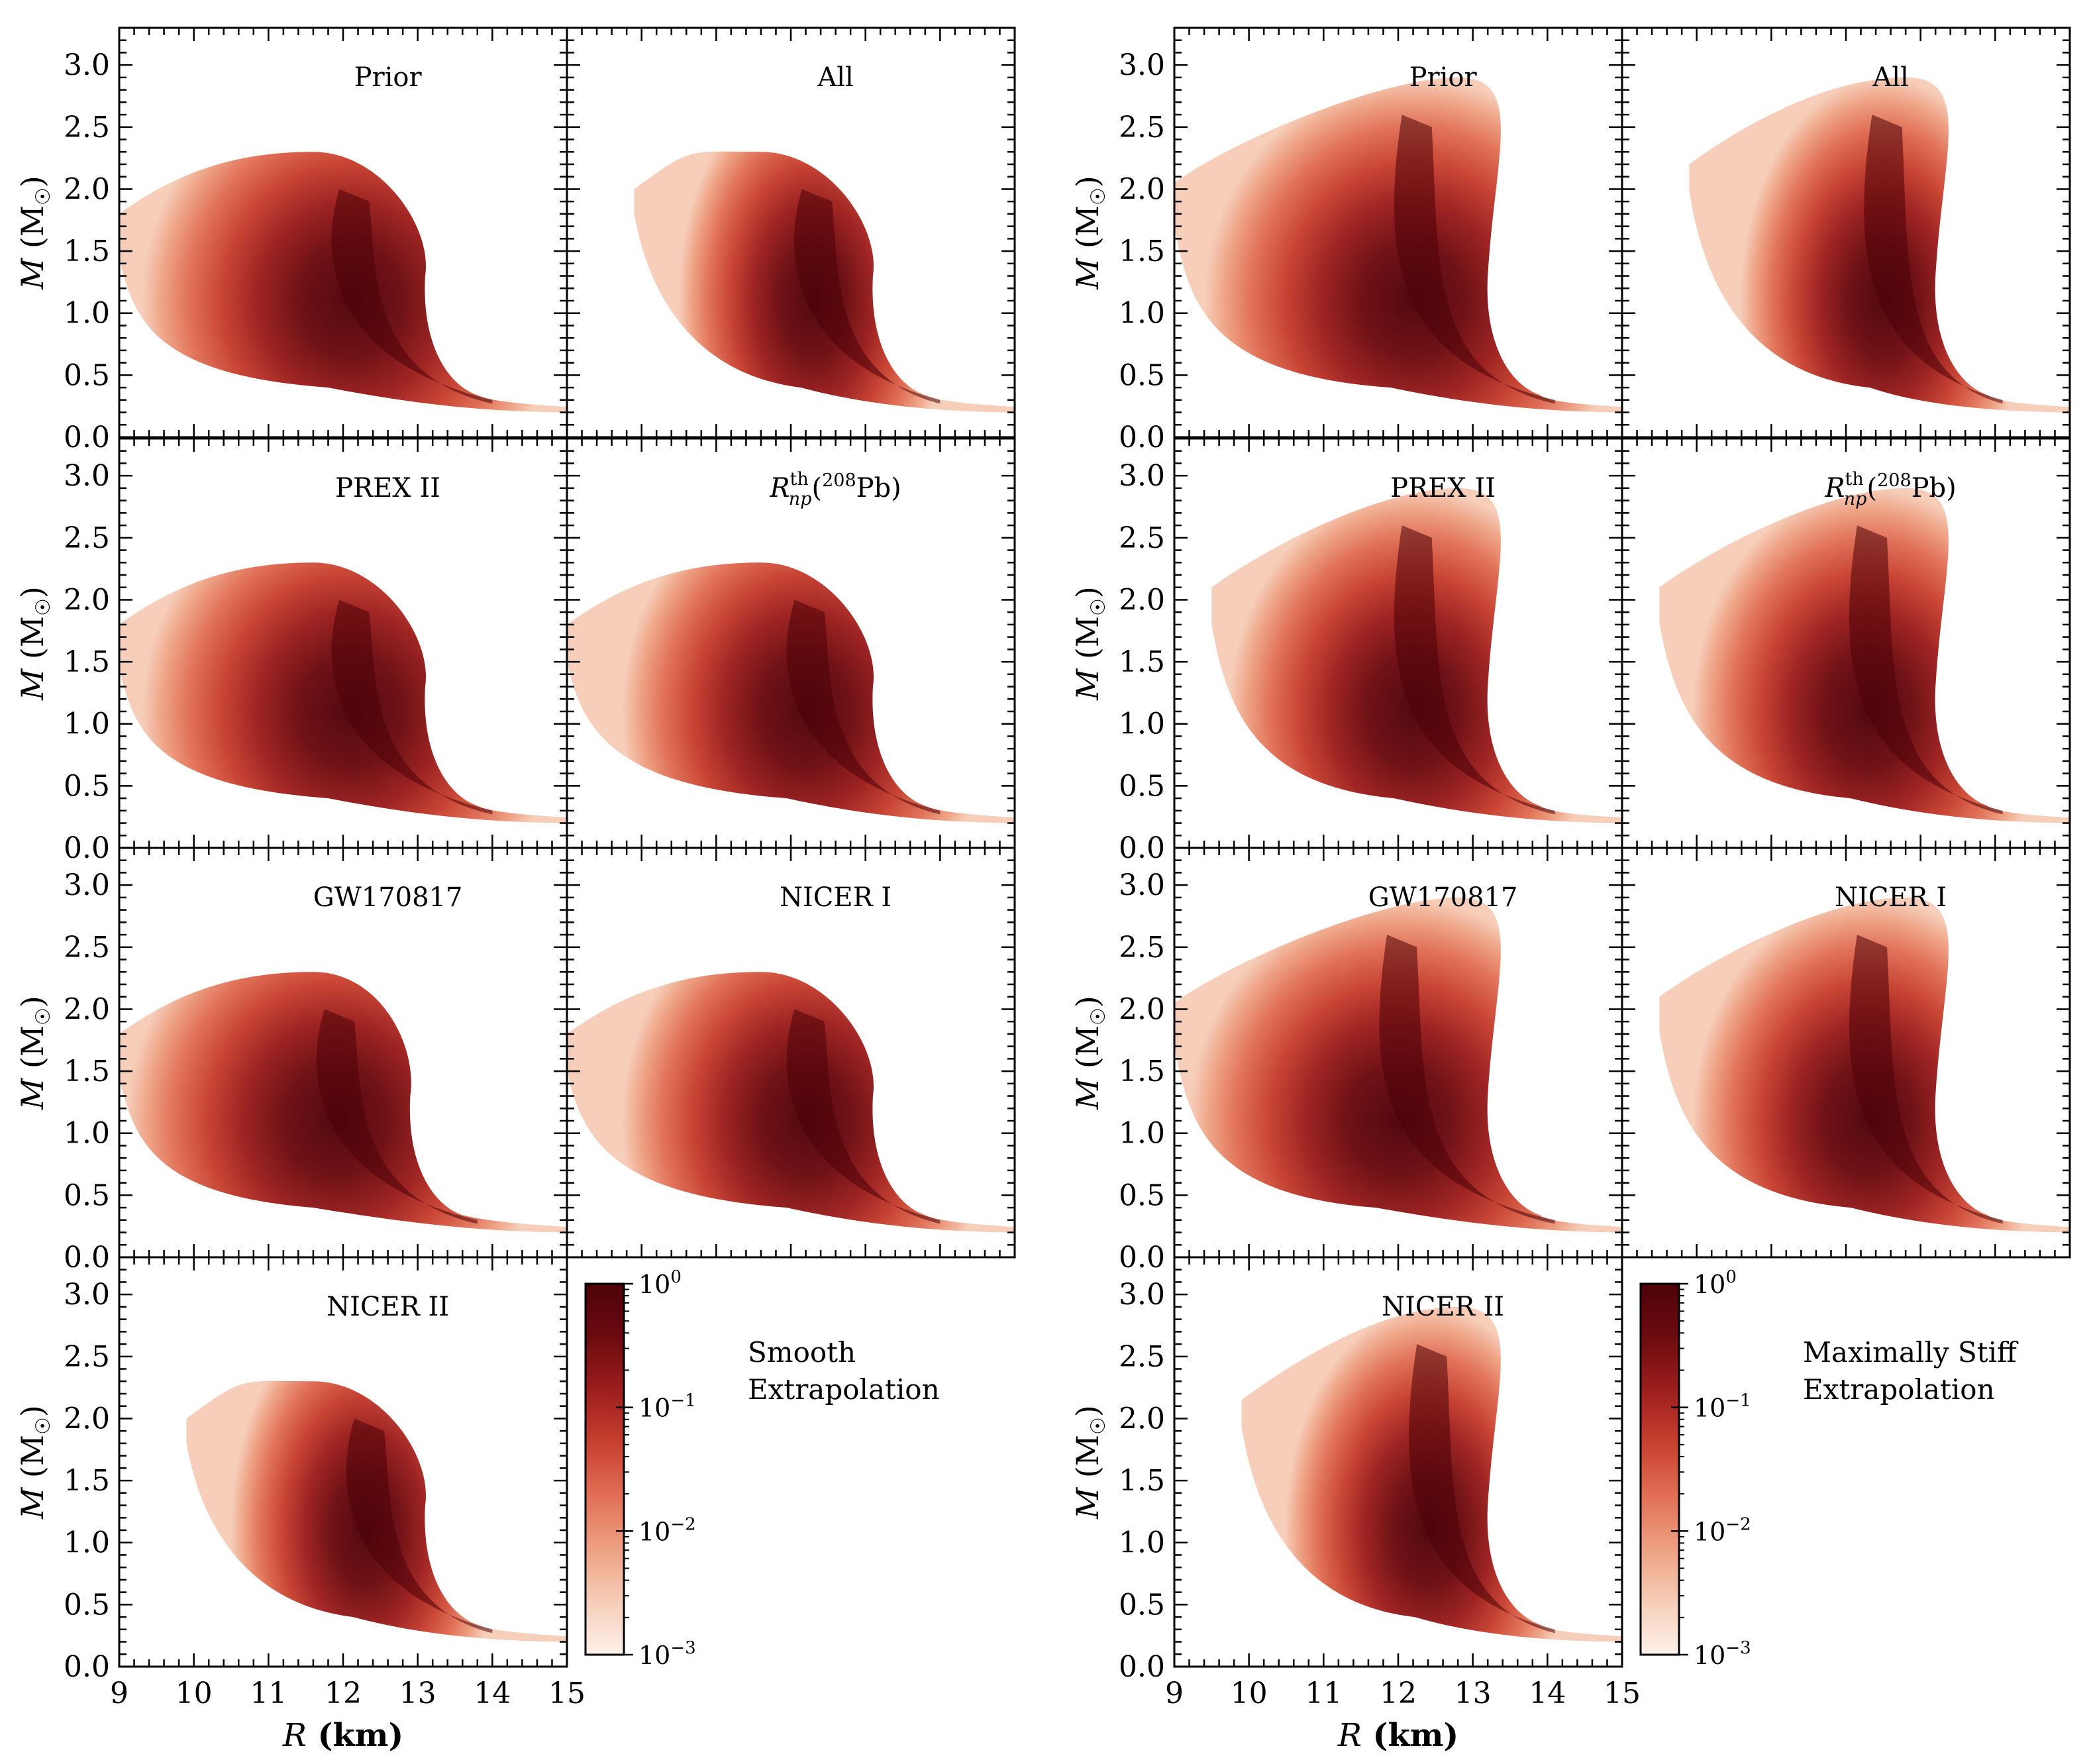  What do you see at coordinates (1911, 1352) in the screenshot?
I see `colorbar-caption: Maximally Stiff` at bounding box center [1911, 1352].